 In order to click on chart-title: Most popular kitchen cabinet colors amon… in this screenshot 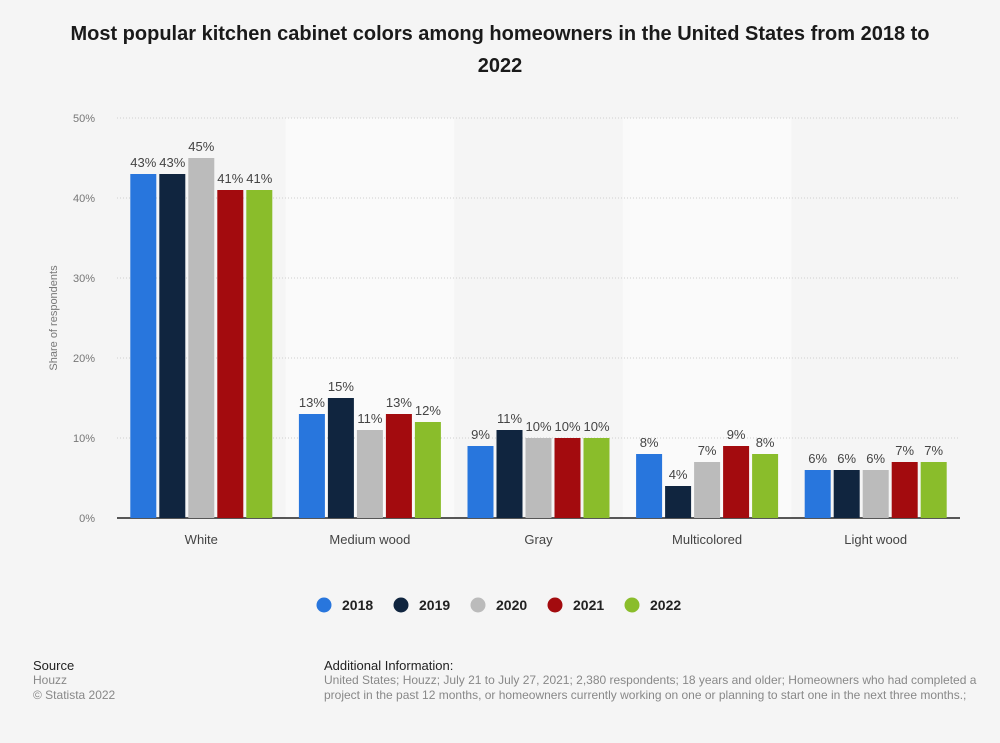, I will do `click(500, 50)`.